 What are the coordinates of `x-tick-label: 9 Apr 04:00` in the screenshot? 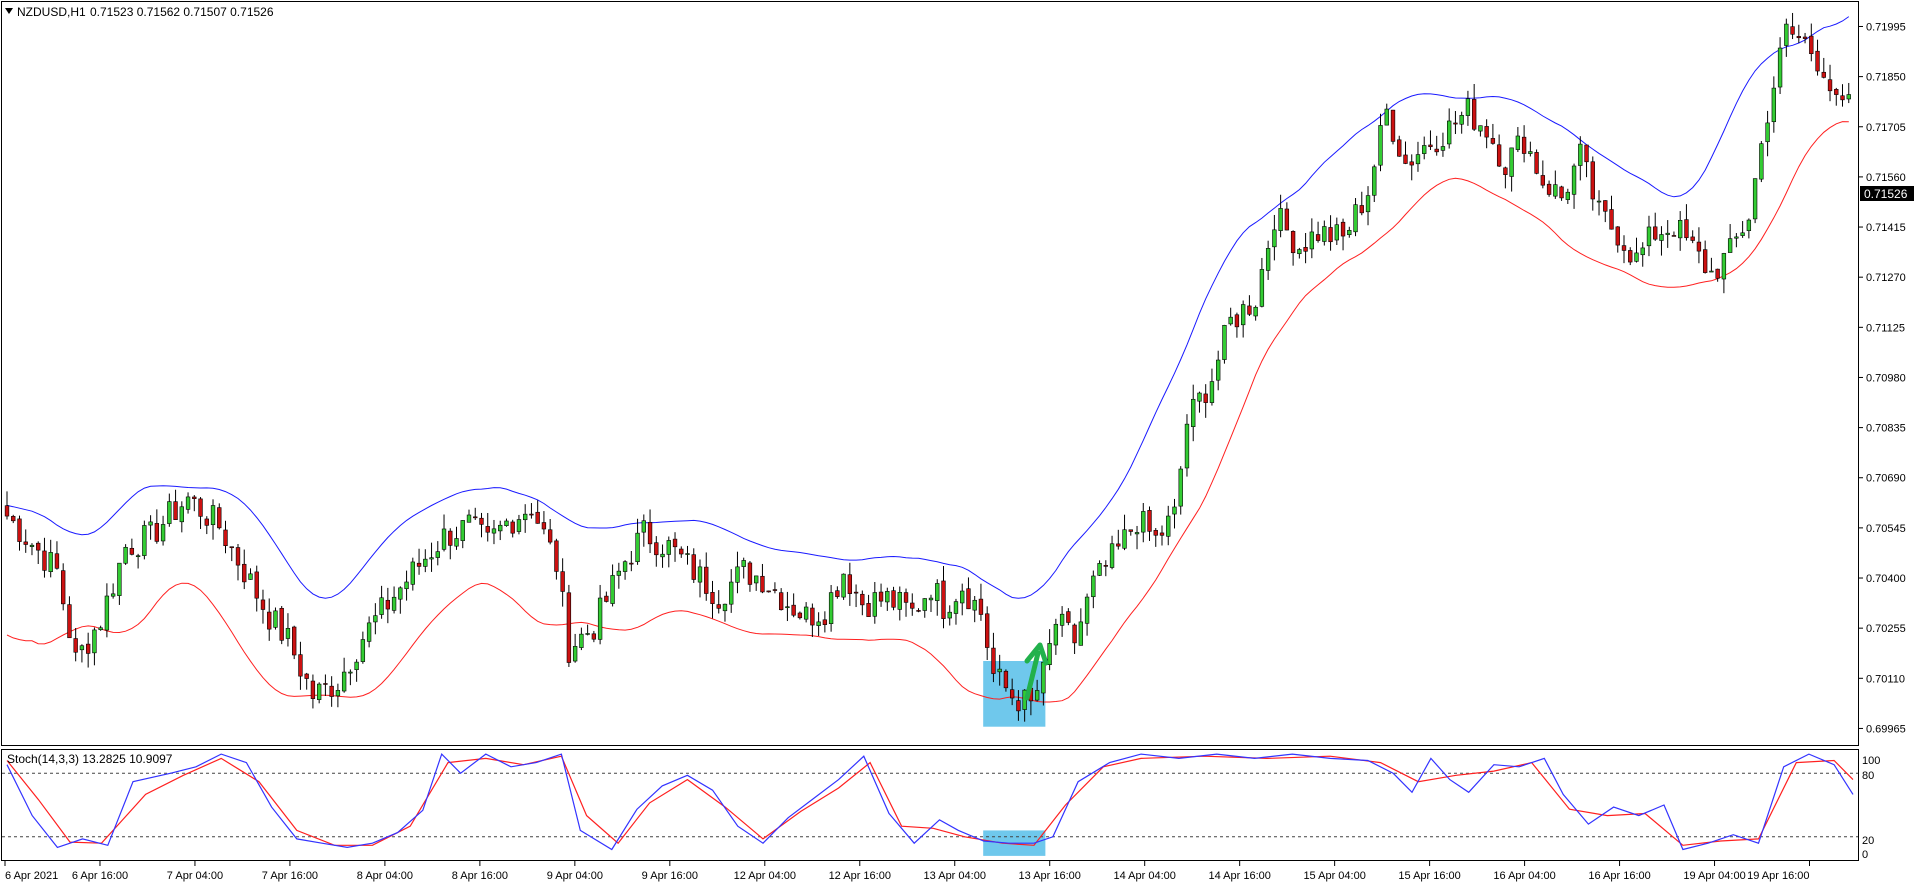 It's located at (575, 876).